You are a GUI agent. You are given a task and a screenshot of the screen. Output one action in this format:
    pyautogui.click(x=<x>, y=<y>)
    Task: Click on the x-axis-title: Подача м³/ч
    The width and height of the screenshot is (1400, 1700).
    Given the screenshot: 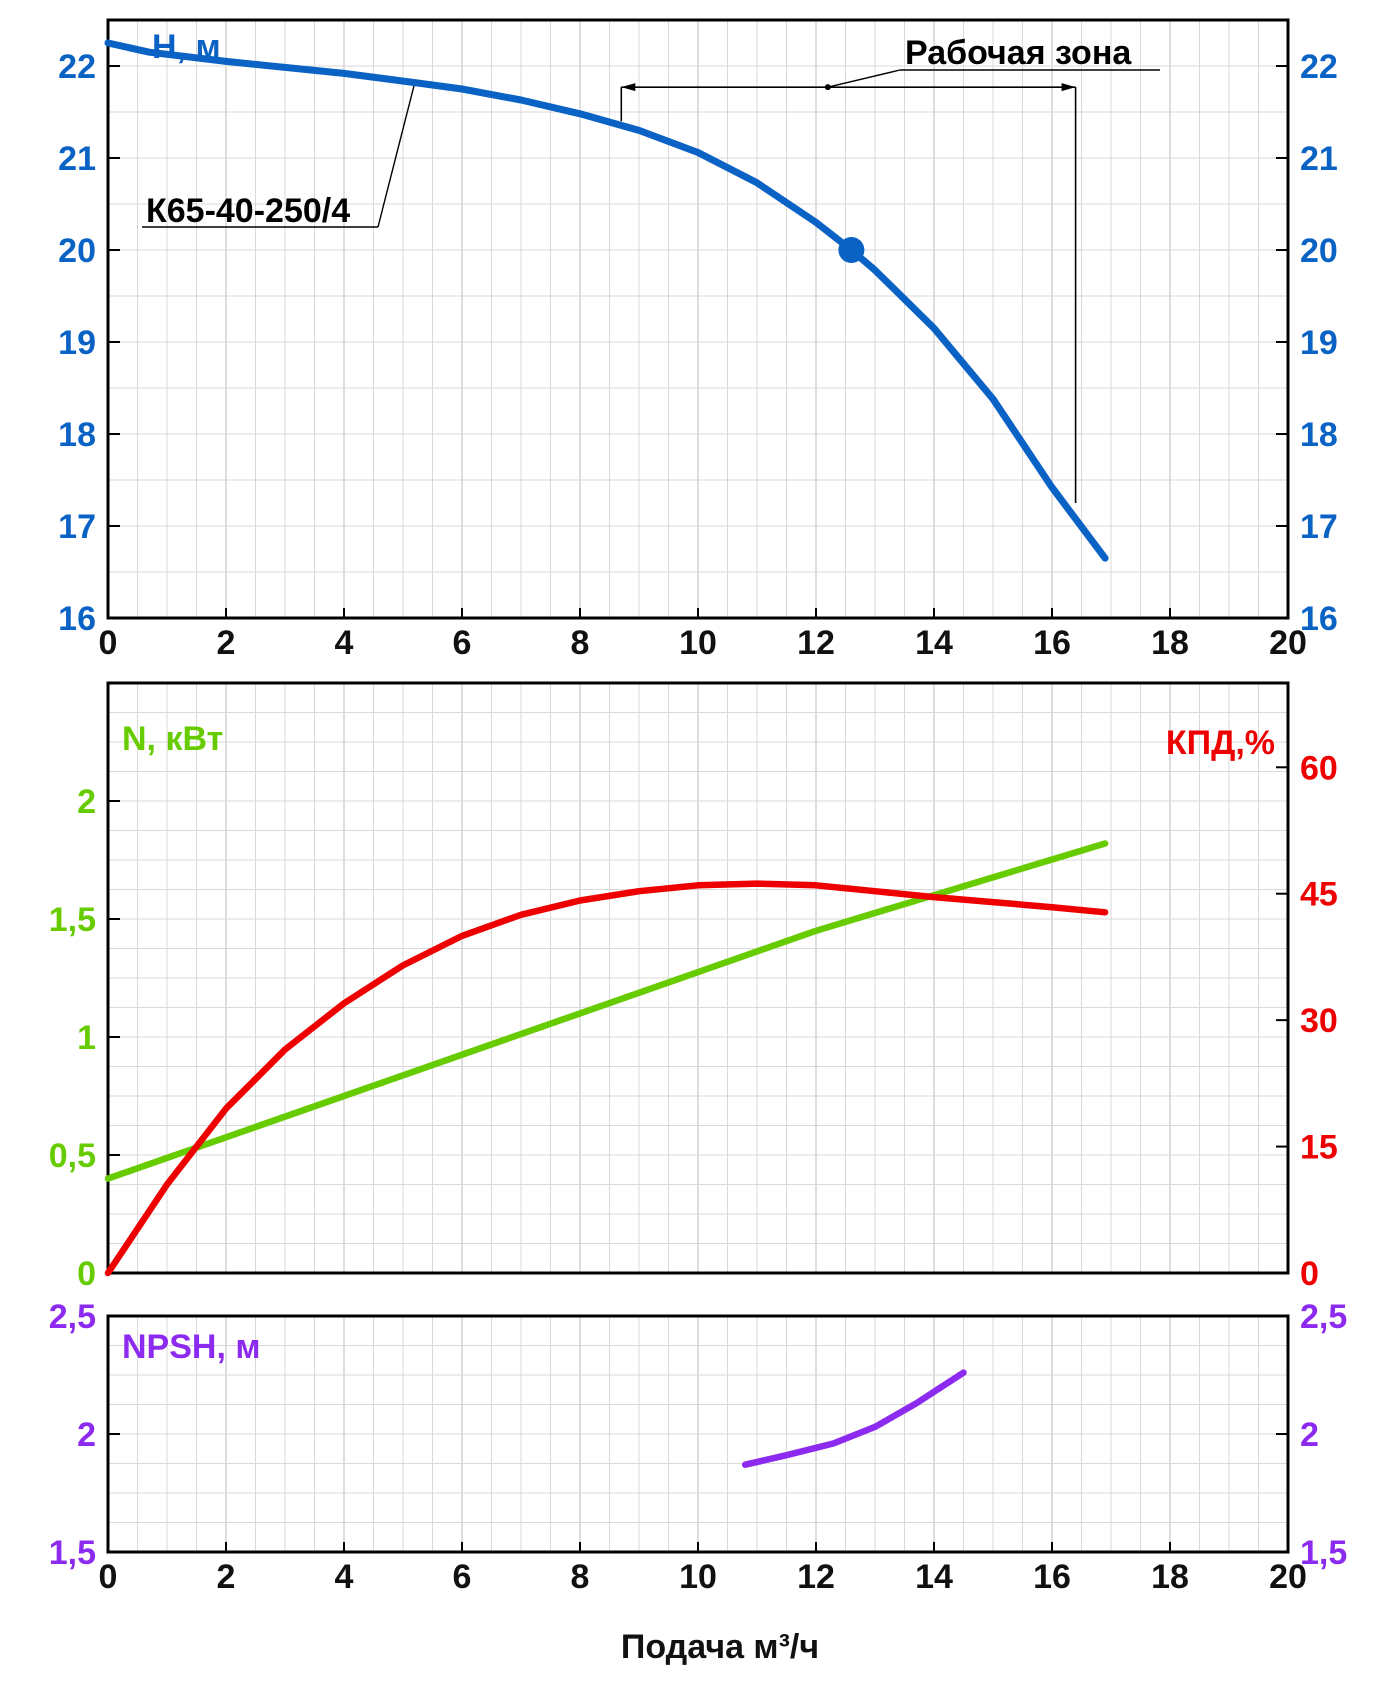 What is the action you would take?
    pyautogui.click(x=720, y=1647)
    